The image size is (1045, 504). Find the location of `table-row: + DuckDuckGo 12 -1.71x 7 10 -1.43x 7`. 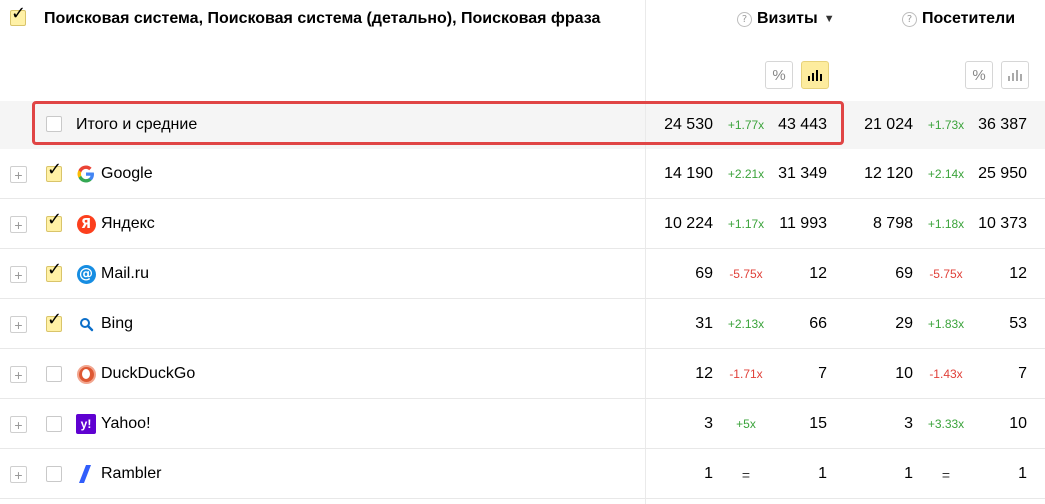

table-row: + DuckDuckGo 12 -1.71x 7 10 -1.43x 7 is located at coordinates (522, 374).